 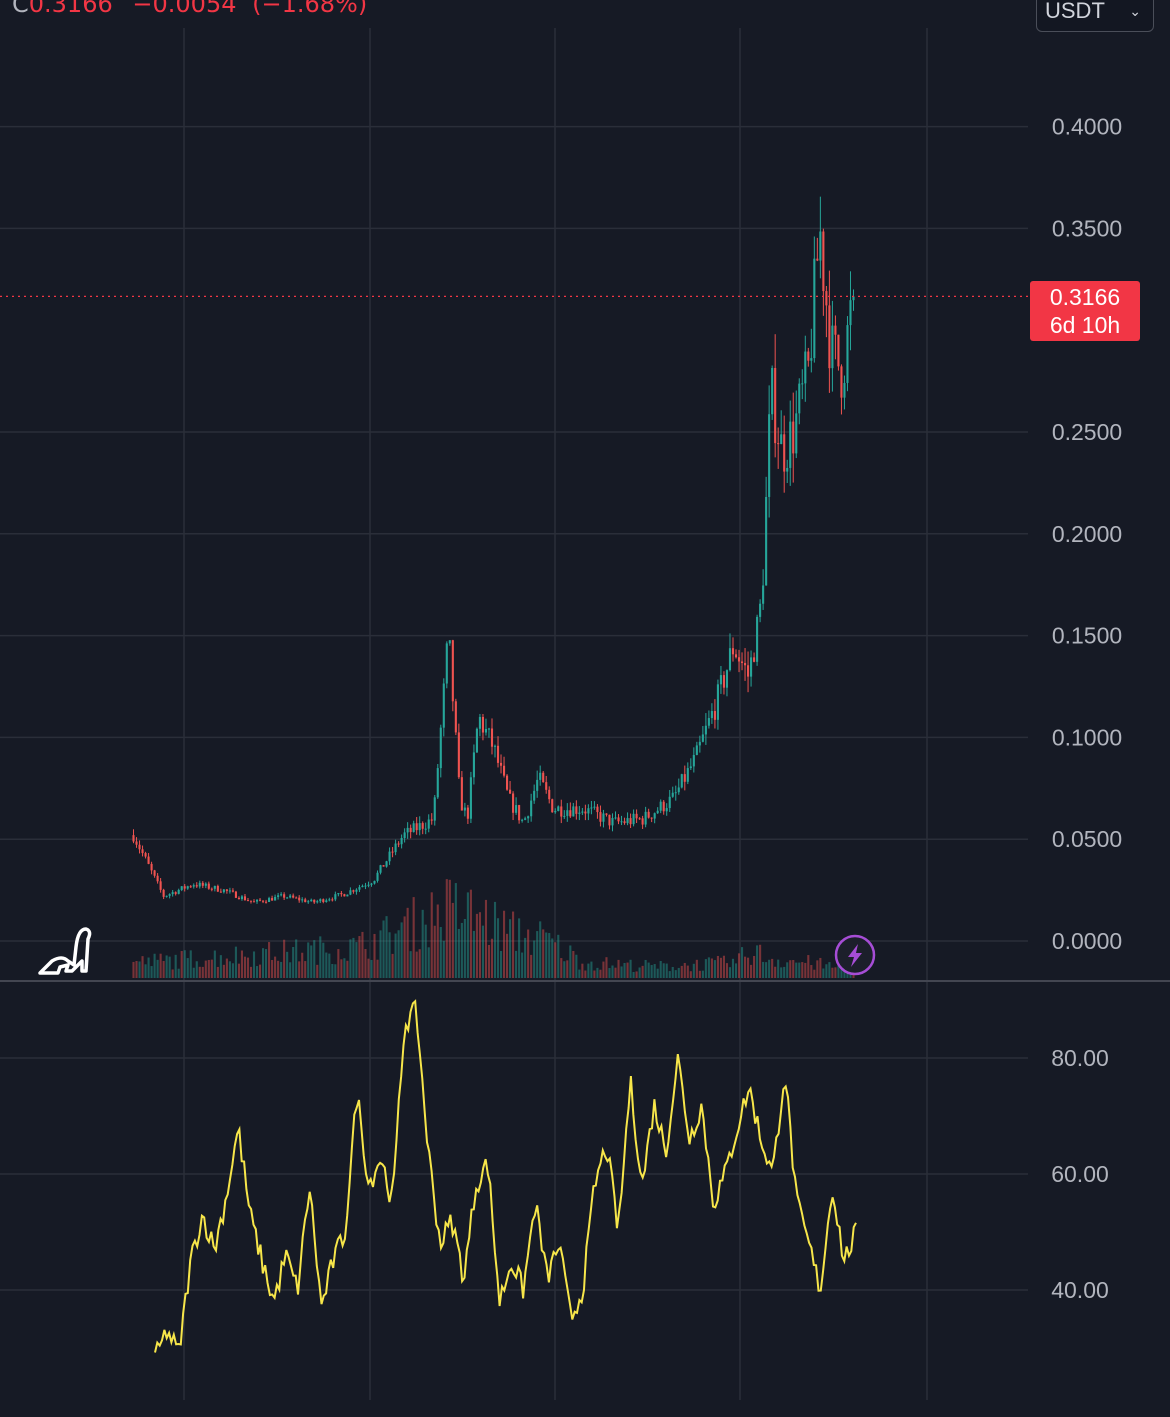 What do you see at coordinates (1087, 941) in the screenshot?
I see `price-tick-label: 0.0000` at bounding box center [1087, 941].